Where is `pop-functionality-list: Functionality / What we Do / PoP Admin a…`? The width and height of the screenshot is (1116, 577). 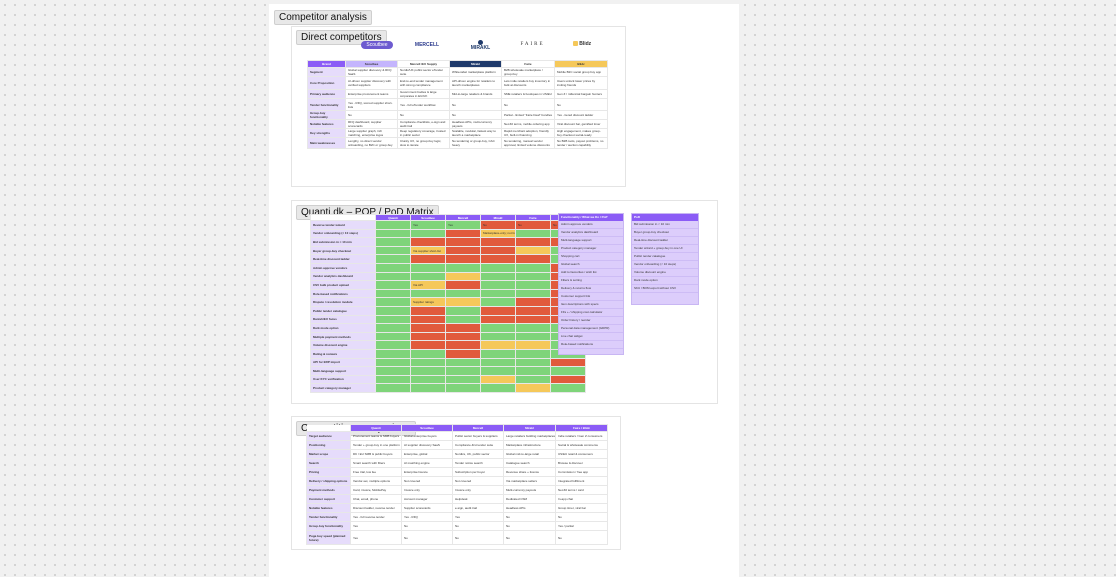
pop-functionality-list: Functionality / What we Do / PoP Admin a… is located at coordinates (591, 284).